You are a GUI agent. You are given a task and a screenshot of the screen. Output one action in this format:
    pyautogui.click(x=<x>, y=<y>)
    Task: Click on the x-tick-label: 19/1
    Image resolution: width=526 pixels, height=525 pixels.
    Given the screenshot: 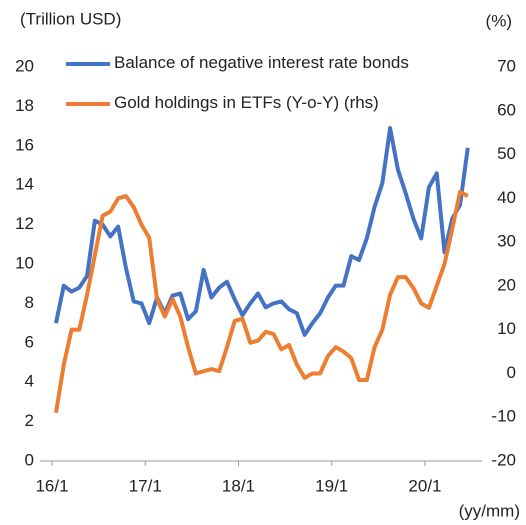 What is the action you would take?
    pyautogui.click(x=331, y=485)
    